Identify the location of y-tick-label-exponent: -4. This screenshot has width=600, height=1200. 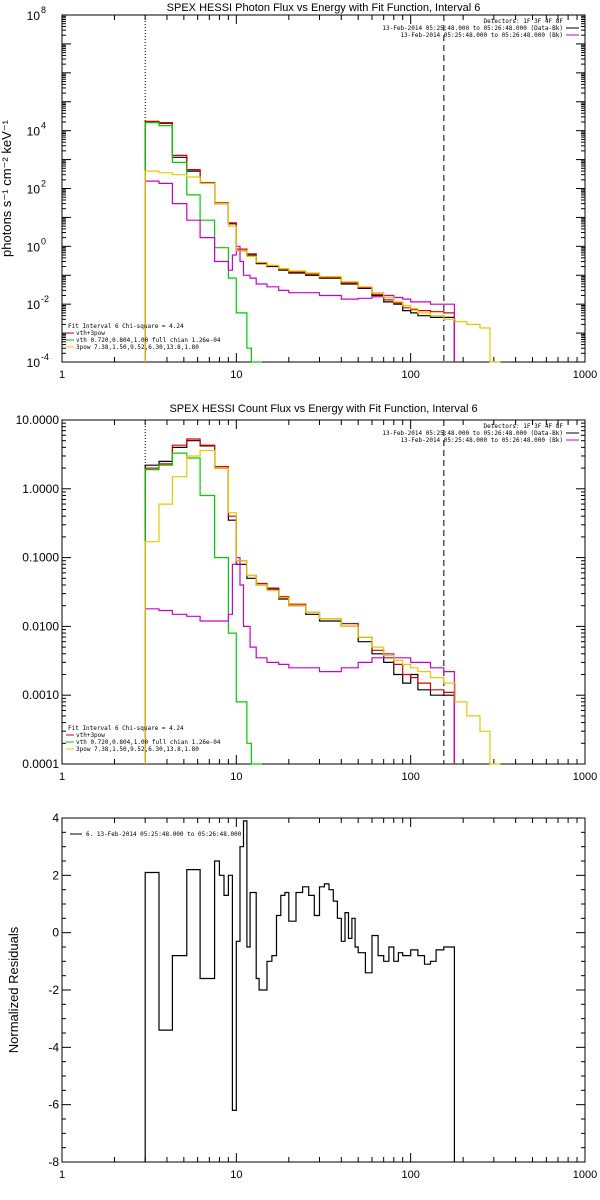
(45, 357).